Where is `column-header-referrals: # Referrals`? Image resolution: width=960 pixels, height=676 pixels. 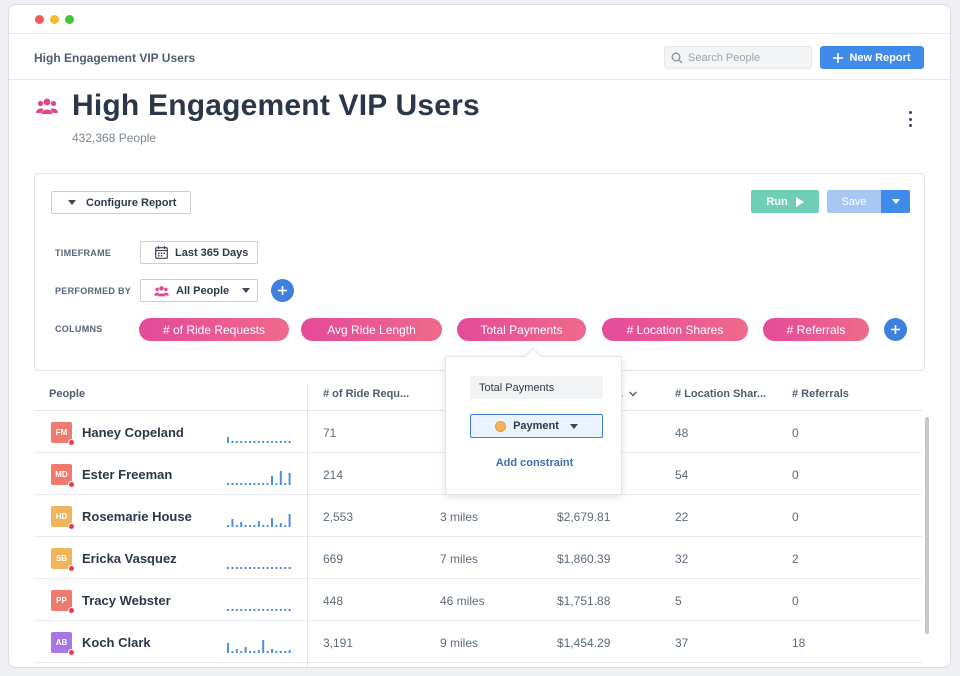
column-header-referrals: # Referrals is located at coordinates (820, 394).